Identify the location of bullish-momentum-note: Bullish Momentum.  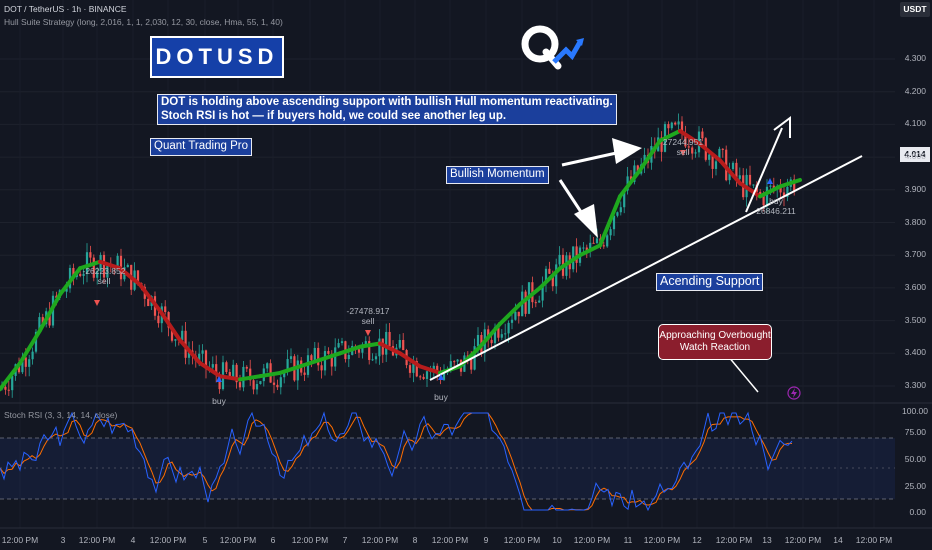
(497, 175).